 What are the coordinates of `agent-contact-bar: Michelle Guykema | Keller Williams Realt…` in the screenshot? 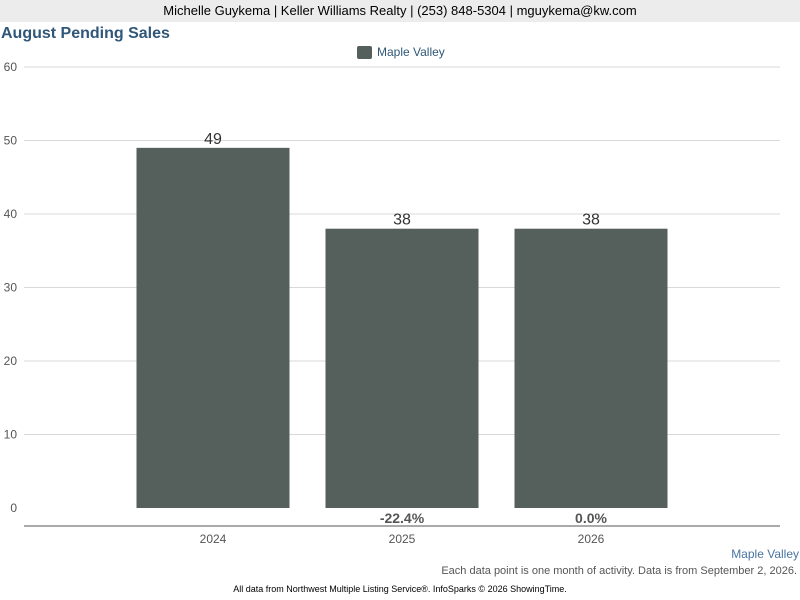 It's located at (400, 11).